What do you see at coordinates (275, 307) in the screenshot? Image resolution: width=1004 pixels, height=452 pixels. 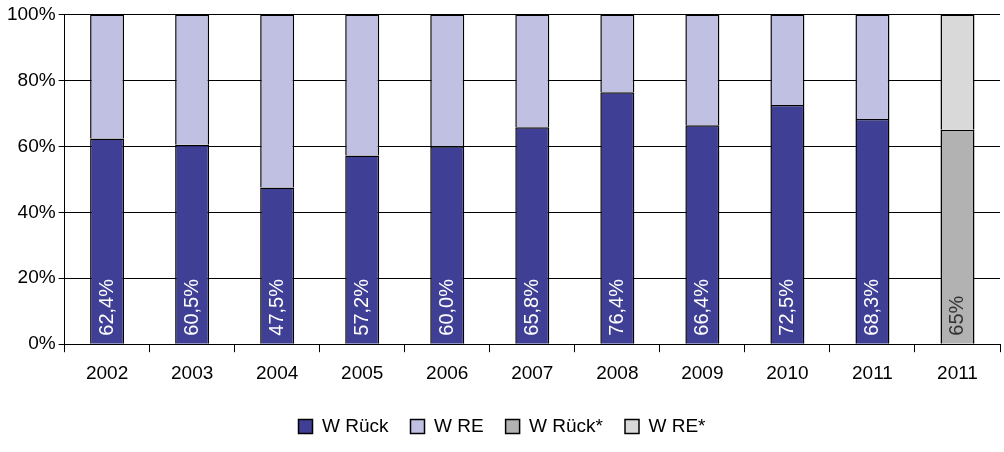 I see `data-label: 47,5%` at bounding box center [275, 307].